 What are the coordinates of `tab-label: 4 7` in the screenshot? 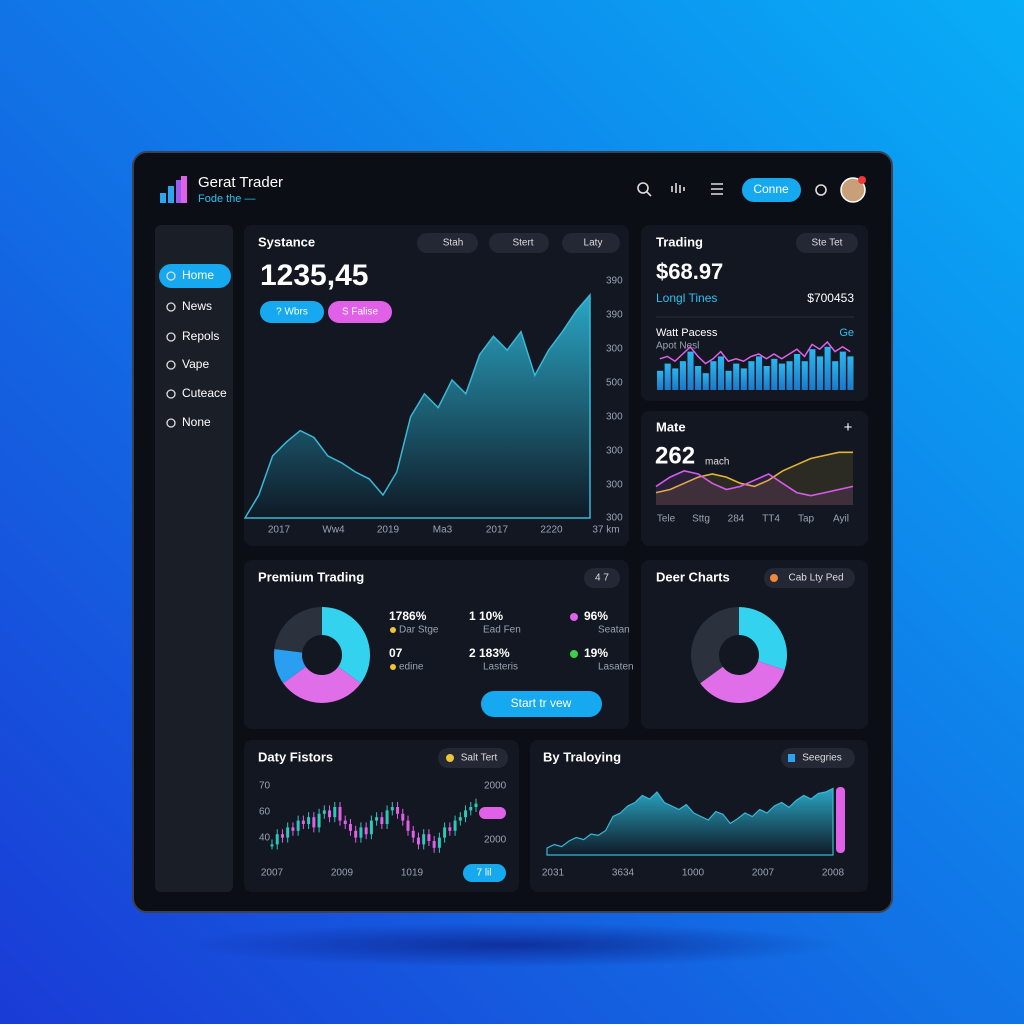 It's located at (602, 578).